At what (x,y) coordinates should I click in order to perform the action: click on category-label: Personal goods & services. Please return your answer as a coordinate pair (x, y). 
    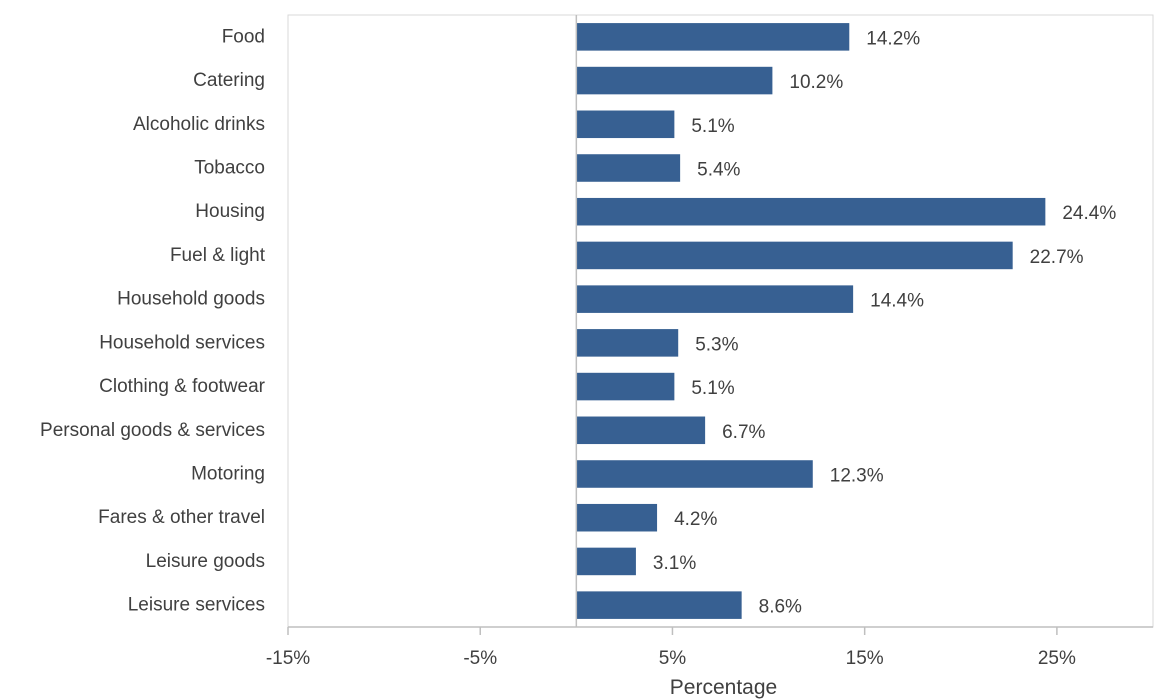
    Looking at the image, I should click on (152, 430).